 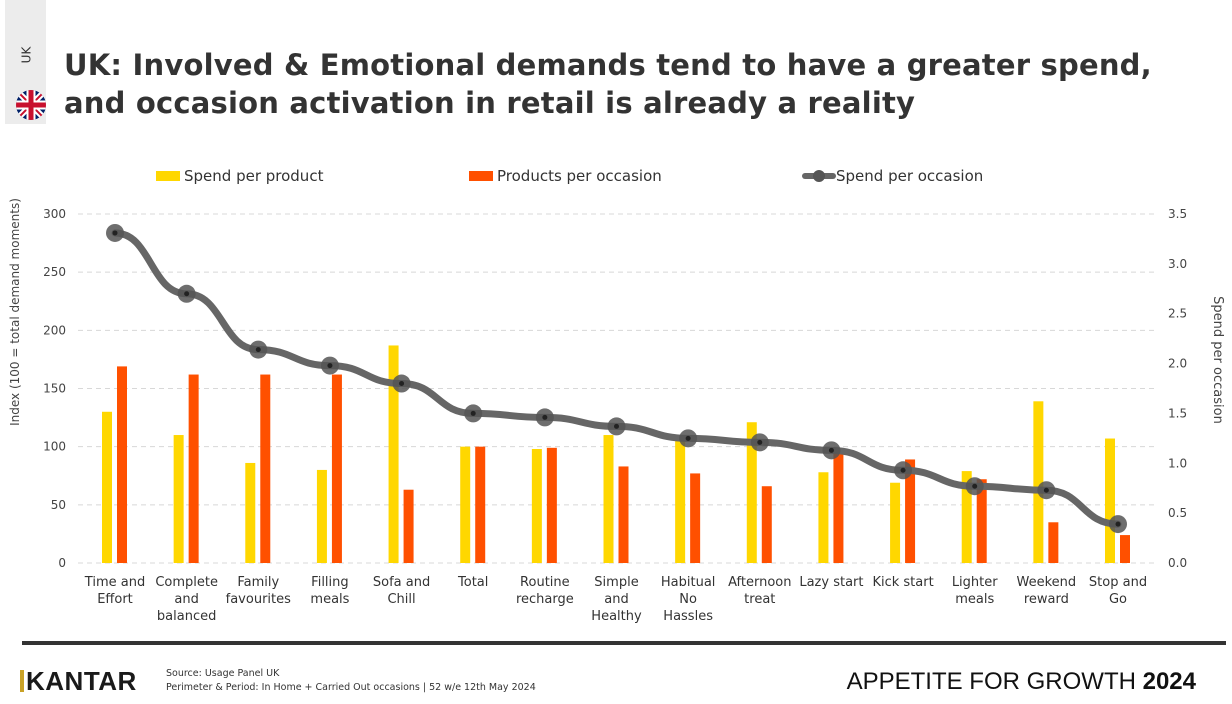 What do you see at coordinates (1177, 264) in the screenshot?
I see `y2-tick-label: 3.0` at bounding box center [1177, 264].